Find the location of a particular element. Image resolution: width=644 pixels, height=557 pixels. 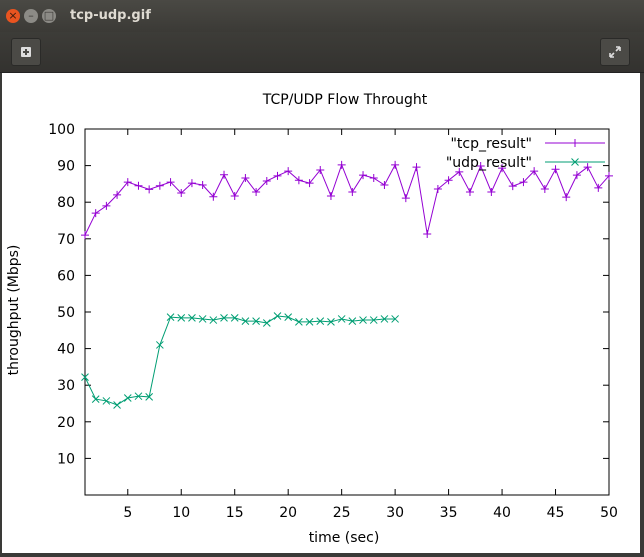

x-tick-label: 10 is located at coordinates (181, 513).